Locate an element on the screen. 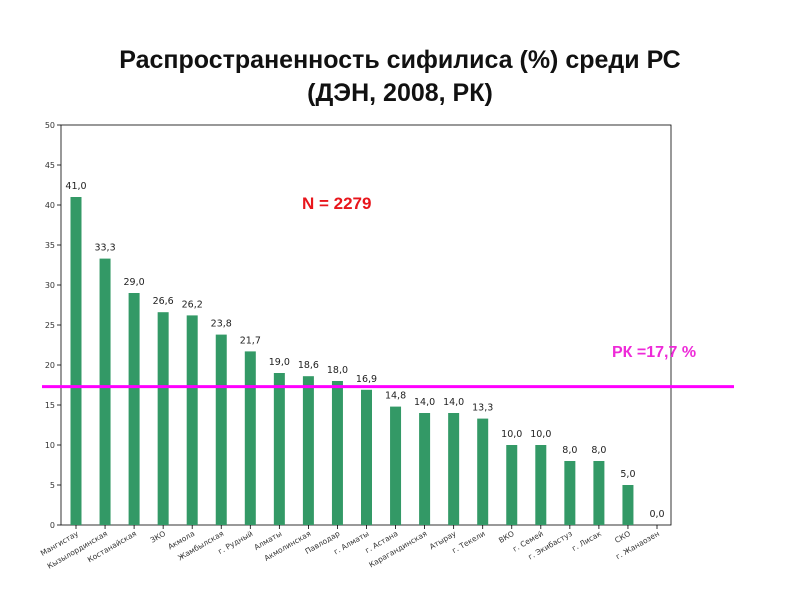 The height and width of the screenshot is (600, 800). y-tick-label: 15 is located at coordinates (50, 405).